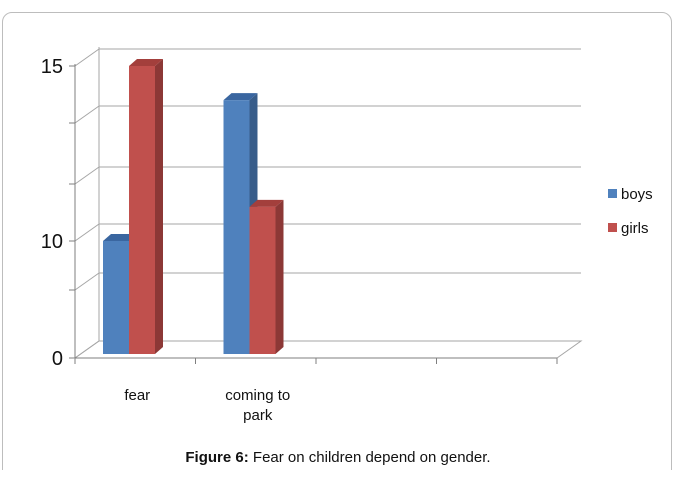 Image resolution: width=676 pixels, height=487 pixels. Describe the element at coordinates (52, 67) in the screenshot. I see `y-tick-label: 15` at that location.